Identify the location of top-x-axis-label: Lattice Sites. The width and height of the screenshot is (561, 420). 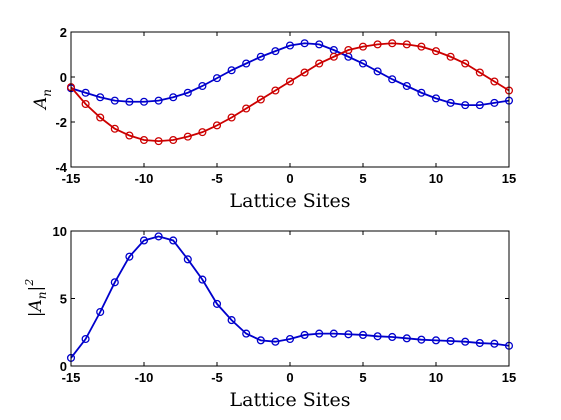
(290, 201).